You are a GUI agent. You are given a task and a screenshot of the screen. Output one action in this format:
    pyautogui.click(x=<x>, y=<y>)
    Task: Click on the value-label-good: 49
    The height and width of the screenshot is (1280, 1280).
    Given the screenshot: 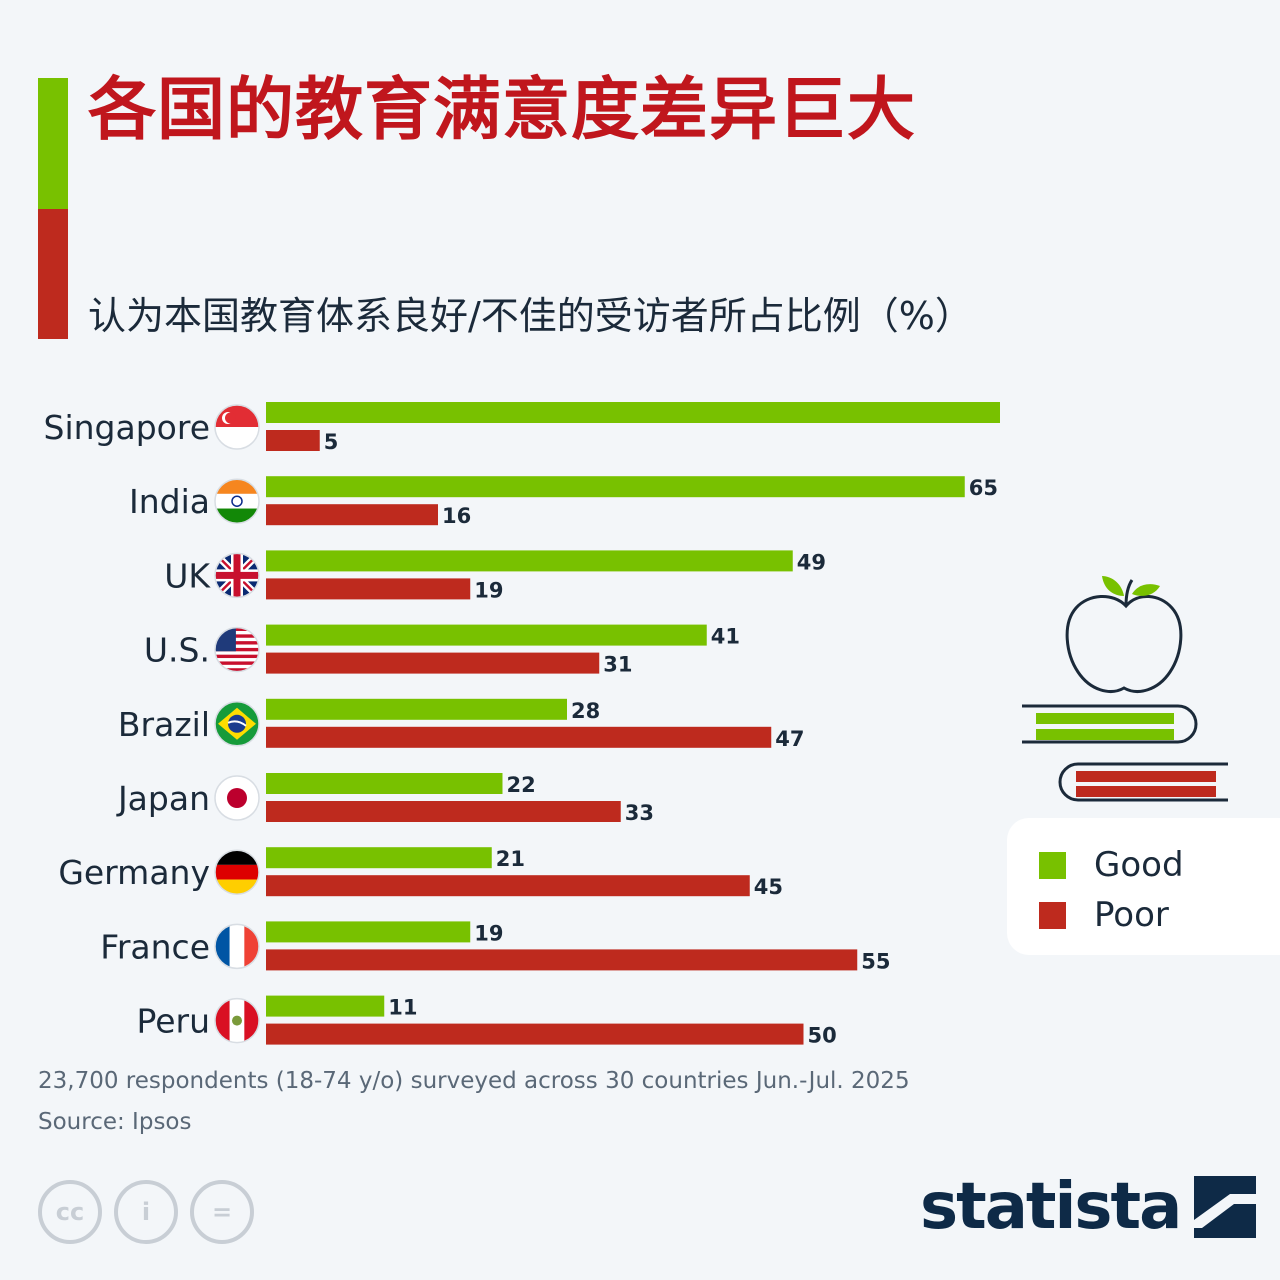 What is the action you would take?
    pyautogui.click(x=811, y=562)
    